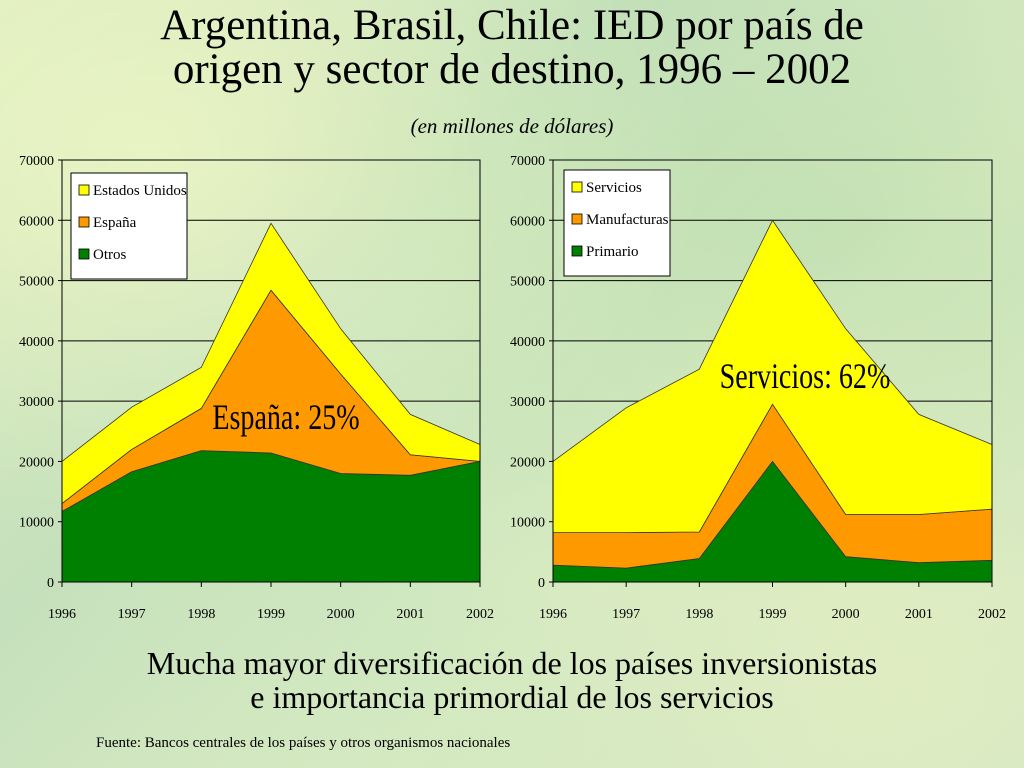  Describe the element at coordinates (115, 223) in the screenshot. I see `legend-label: España` at that location.